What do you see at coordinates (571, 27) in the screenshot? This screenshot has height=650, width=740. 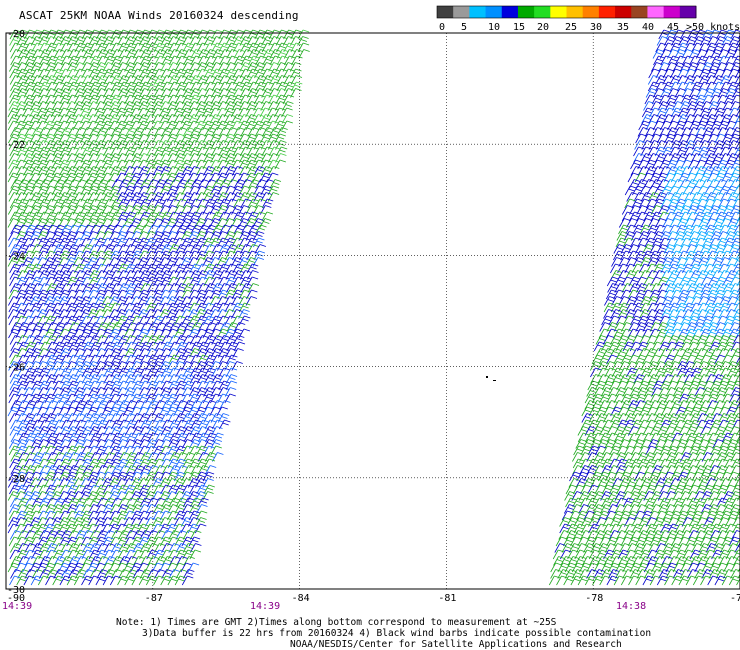 I see `colorbar-label: 25` at bounding box center [571, 27].